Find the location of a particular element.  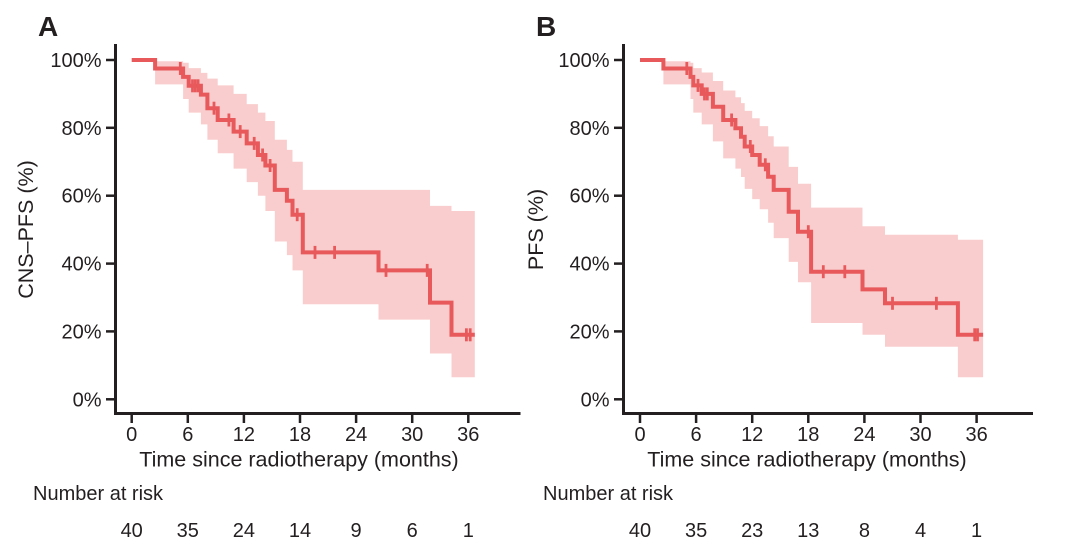

panel-a-letter: A is located at coordinates (48, 26).